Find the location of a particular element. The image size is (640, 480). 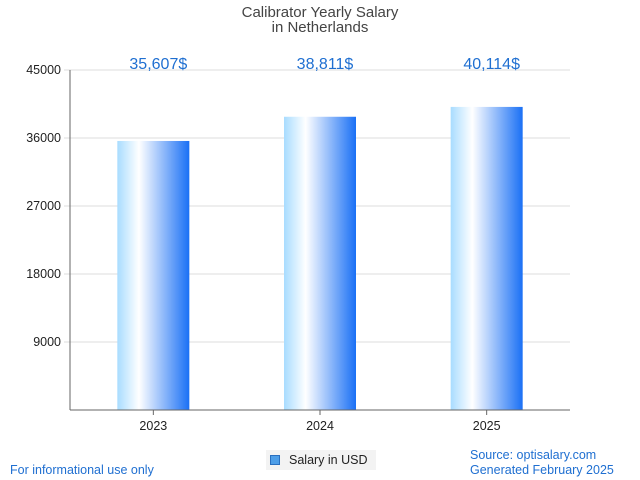

x-tick-label: 2023 is located at coordinates (153, 426).